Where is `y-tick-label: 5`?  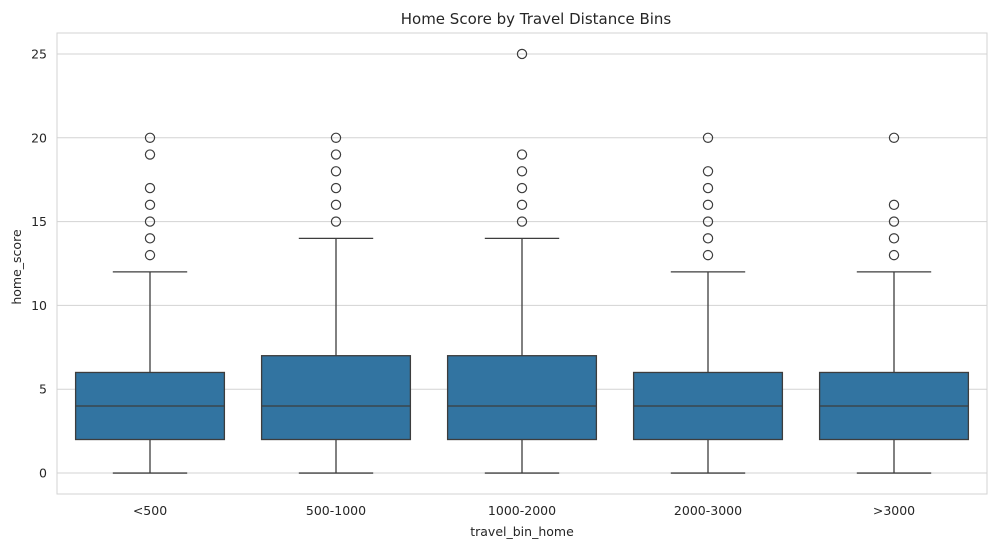 y-tick-label: 5 is located at coordinates (43, 389).